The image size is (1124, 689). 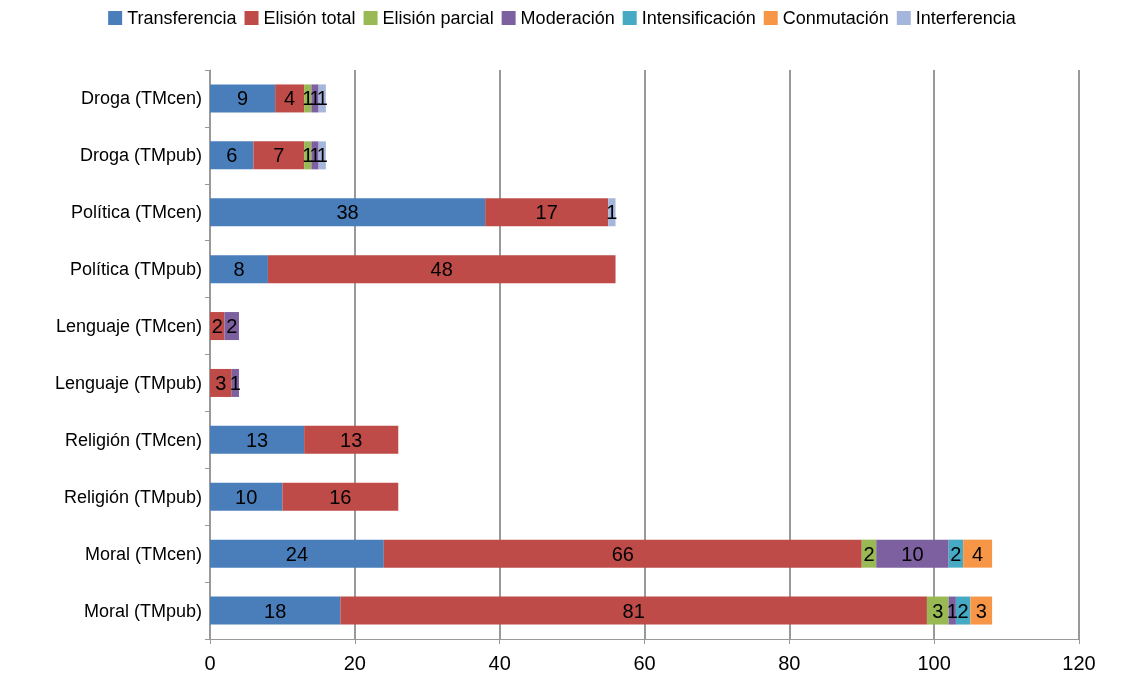 I want to click on y-tick-label: Religión (TMcen), so click(x=133, y=439).